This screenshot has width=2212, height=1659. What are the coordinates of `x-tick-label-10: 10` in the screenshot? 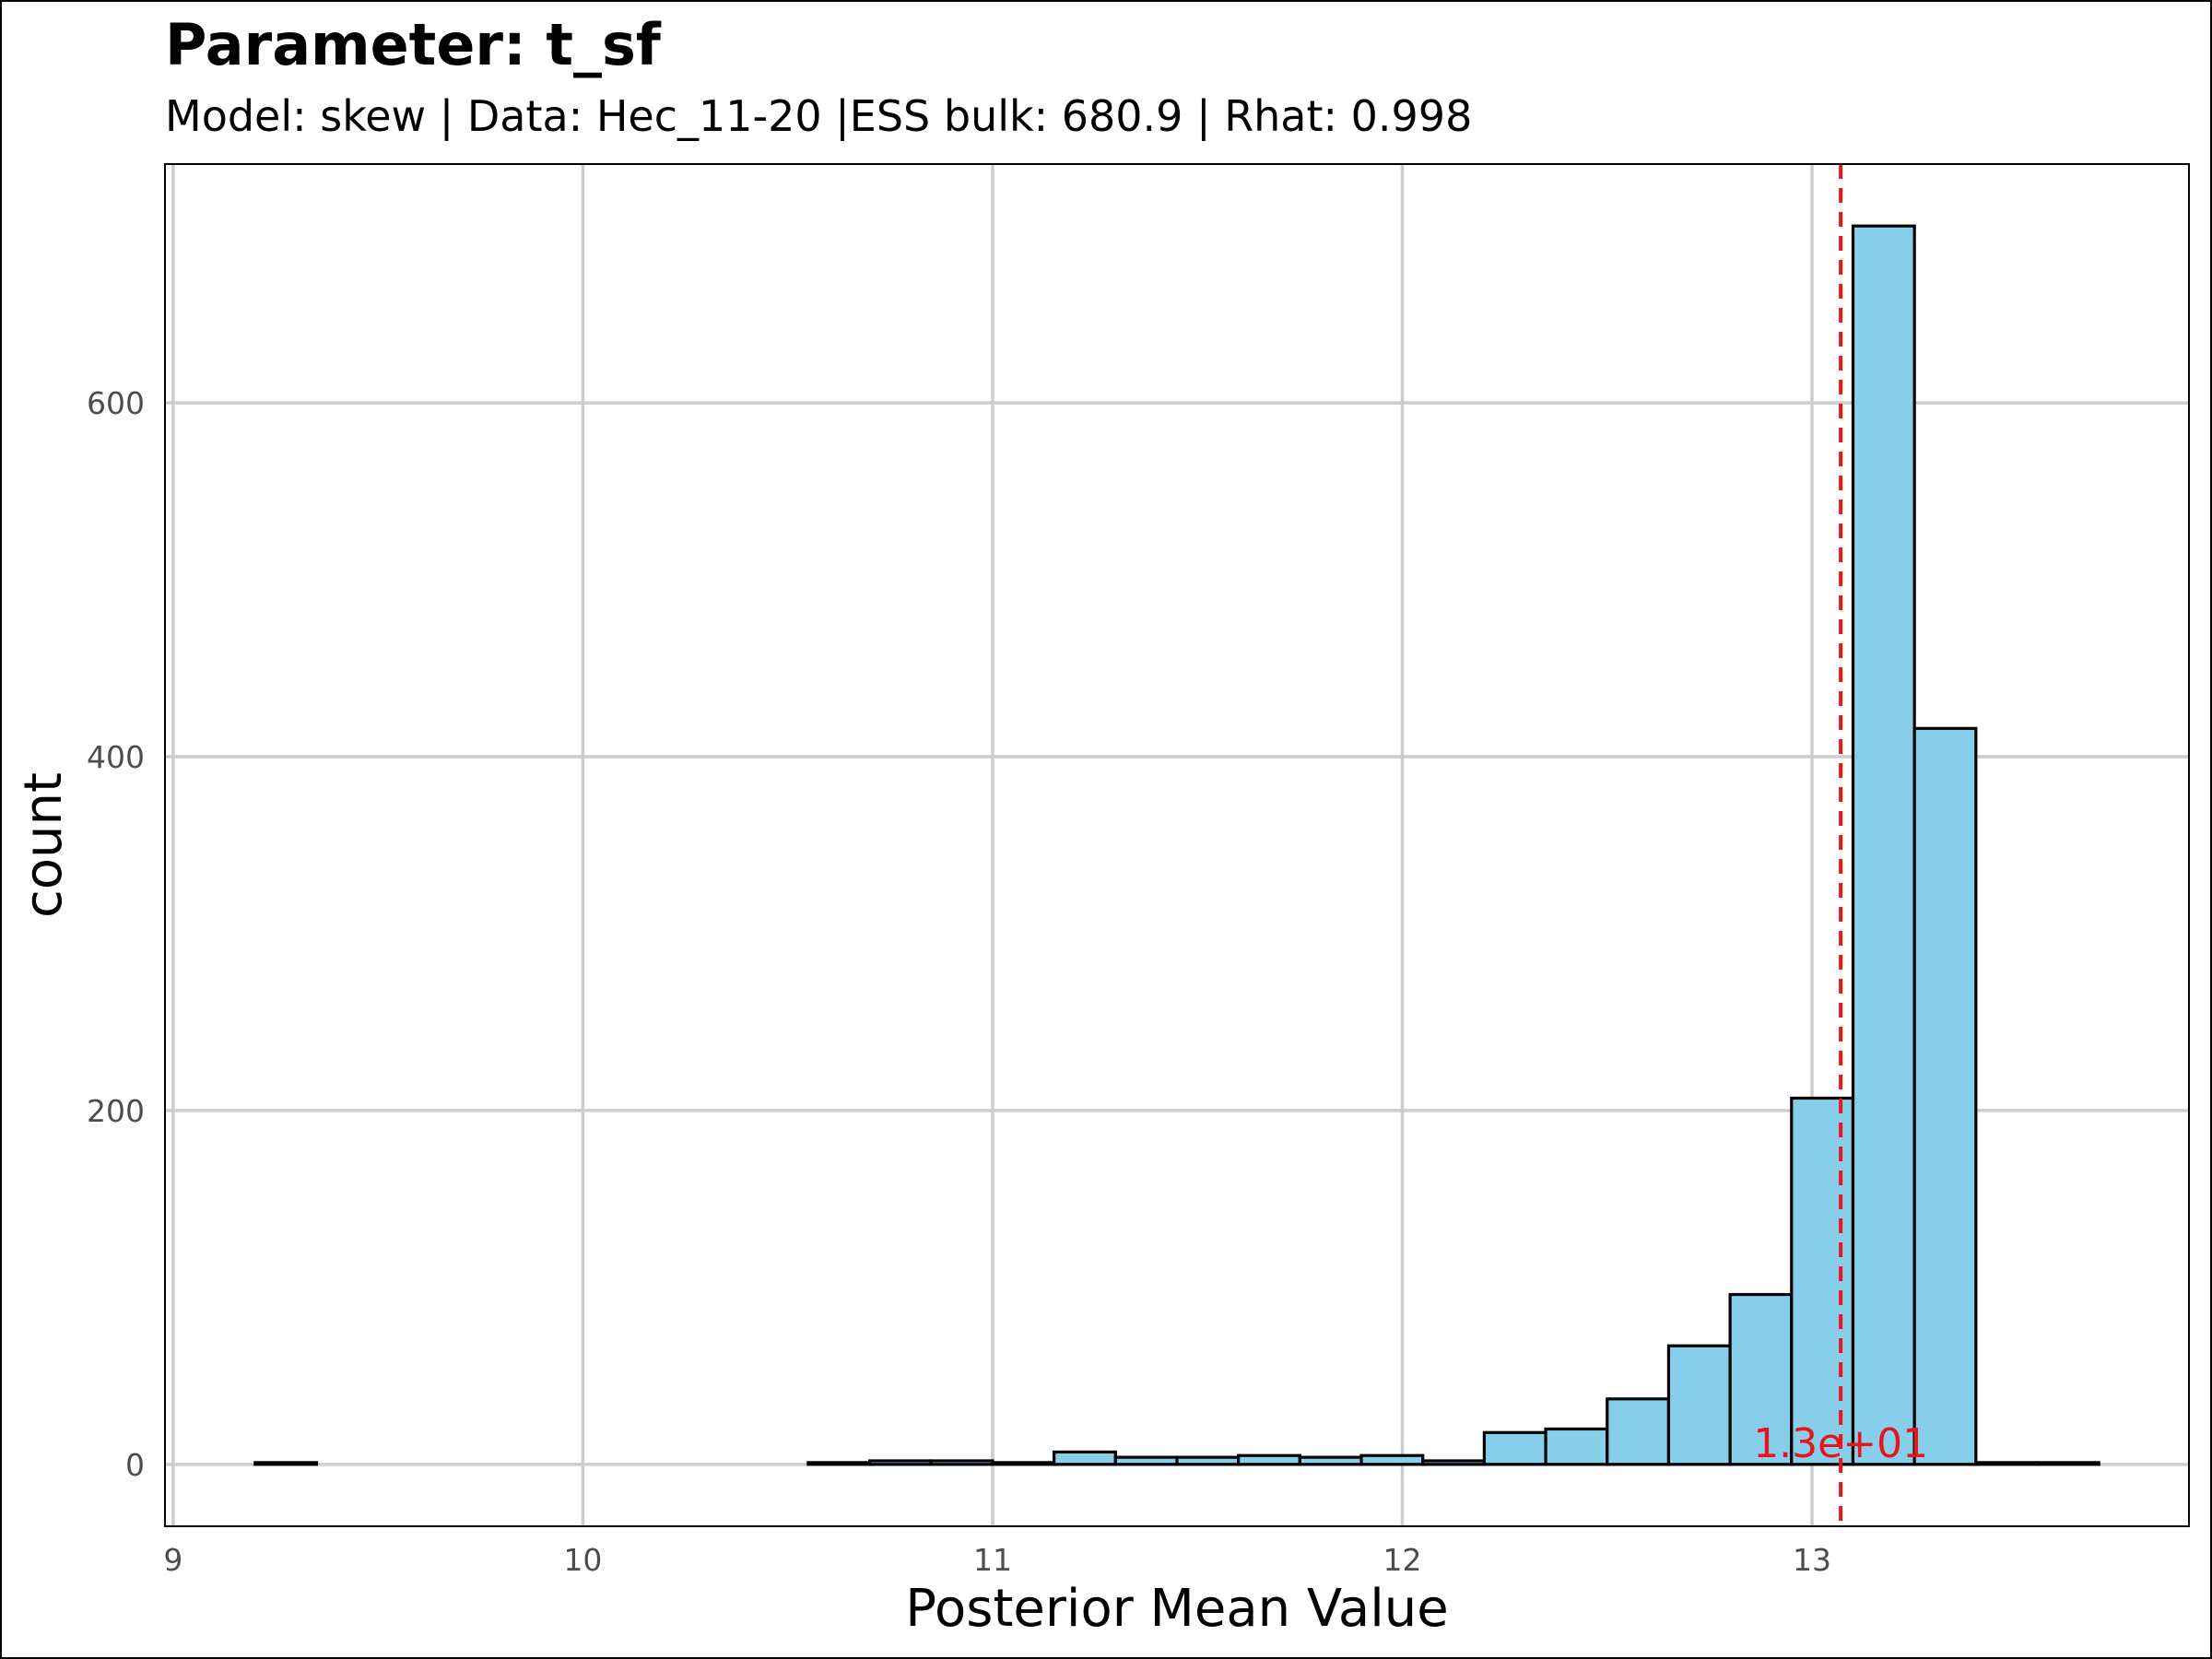 It's located at (582, 1560).